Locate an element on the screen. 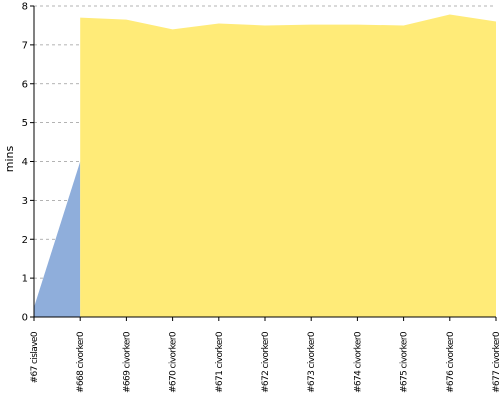 This screenshot has width=500, height=400. y-tick-label-8: 8 is located at coordinates (25, 7).